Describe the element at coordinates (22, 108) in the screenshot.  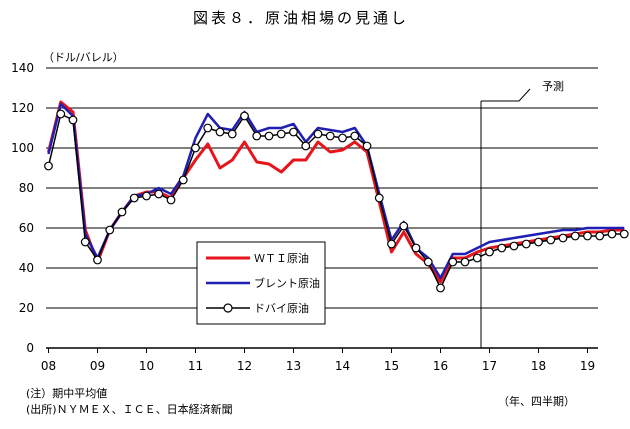
I see `y-tick-label: 120` at that location.